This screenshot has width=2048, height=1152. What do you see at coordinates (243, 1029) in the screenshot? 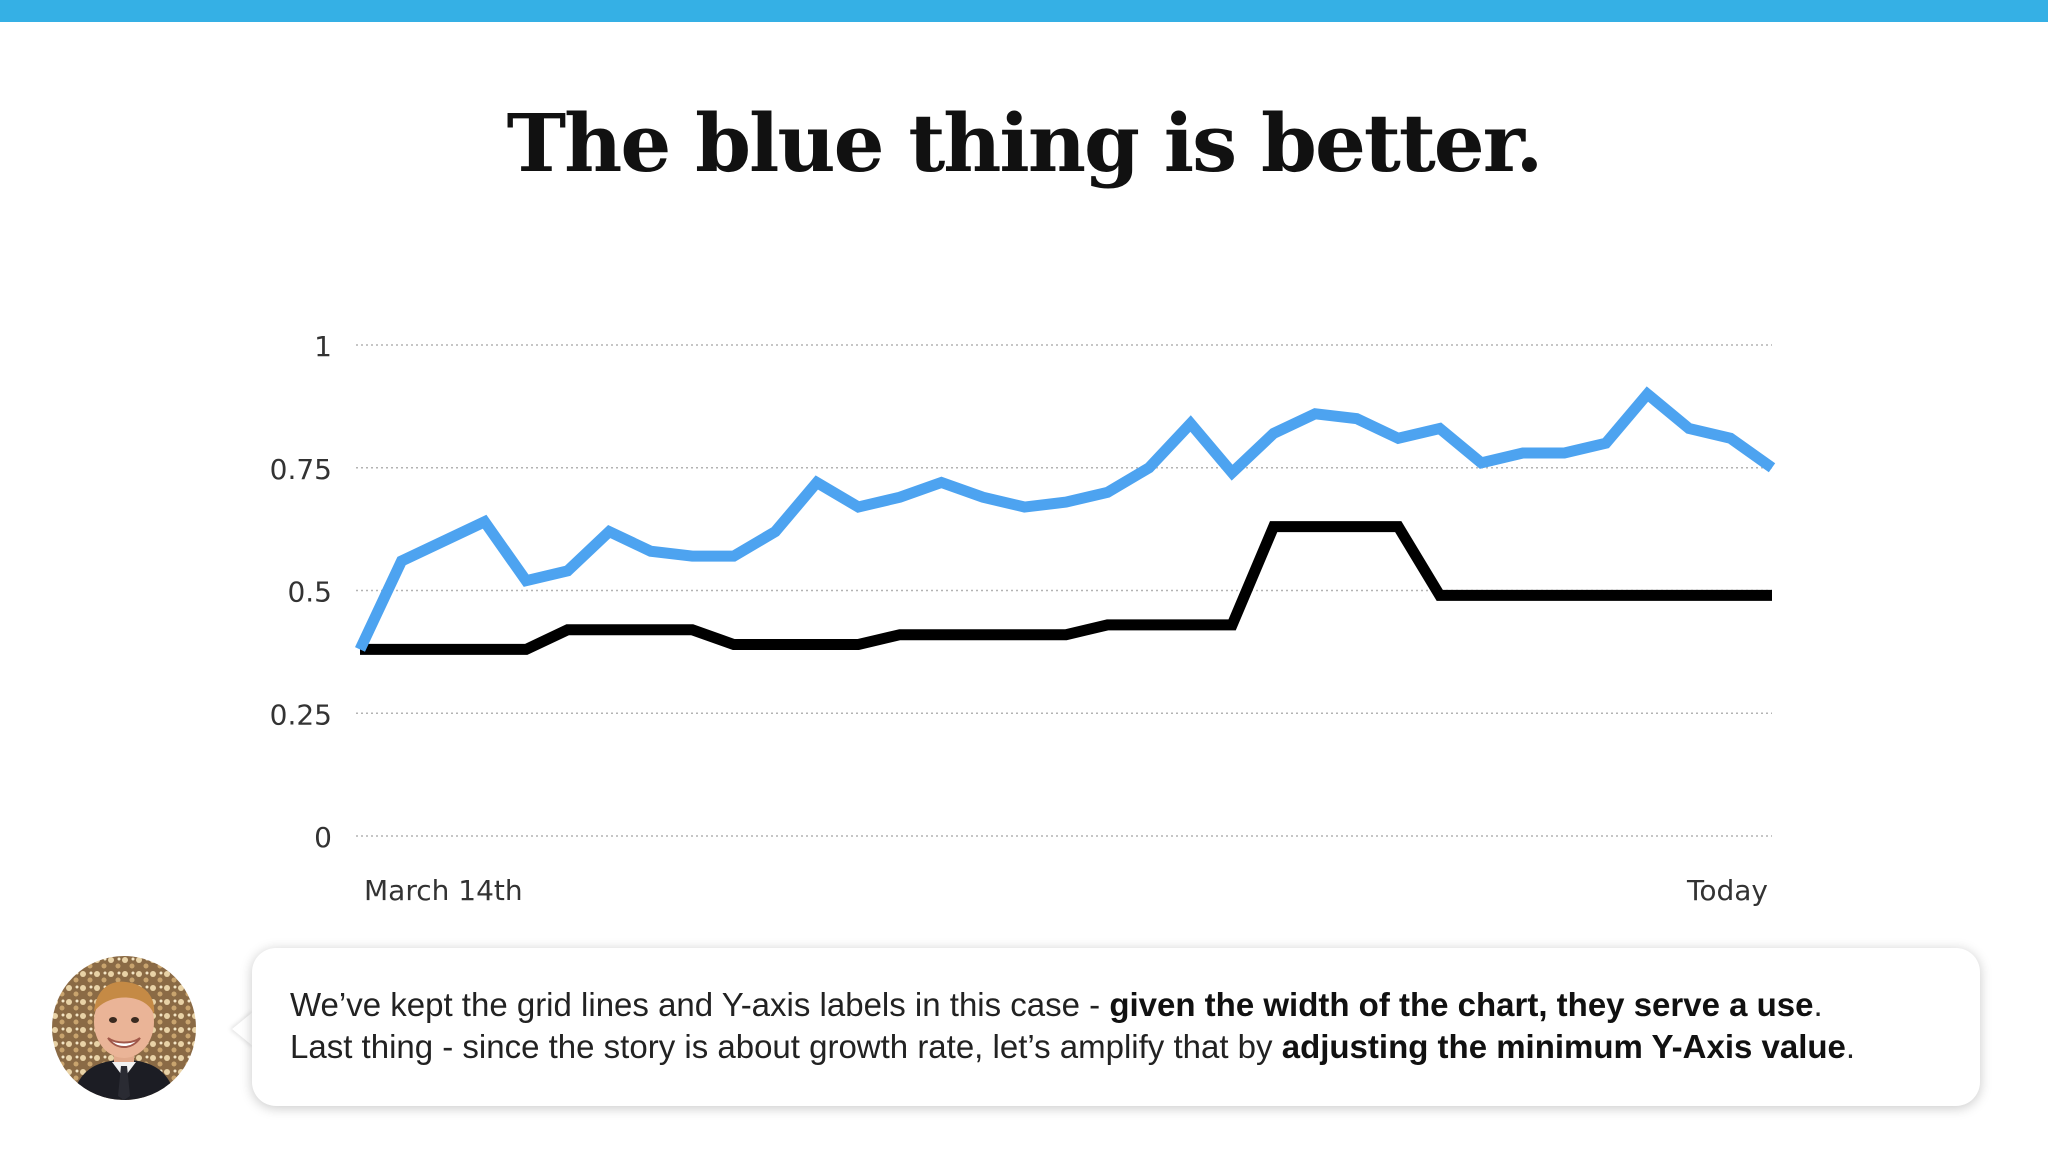
I see `speech-bubble-tail` at bounding box center [243, 1029].